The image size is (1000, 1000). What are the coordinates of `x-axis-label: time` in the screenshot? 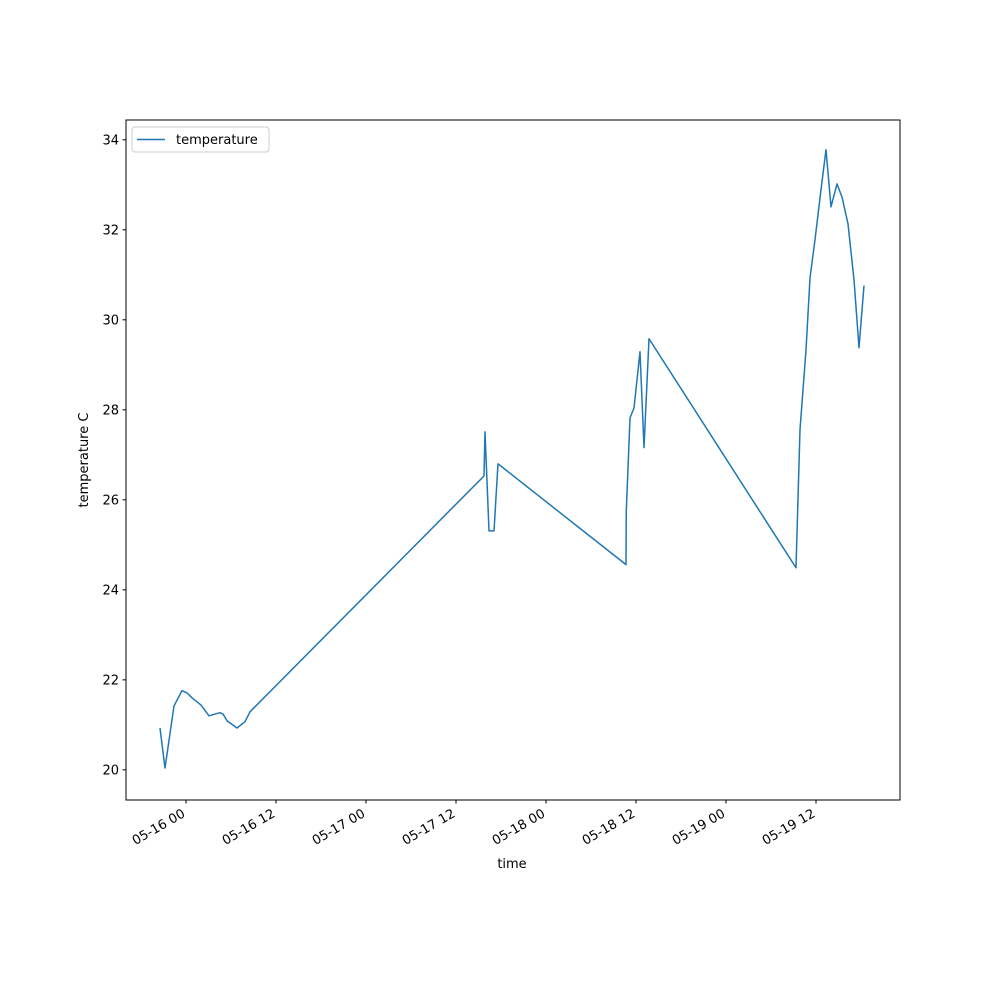 It's located at (511, 864).